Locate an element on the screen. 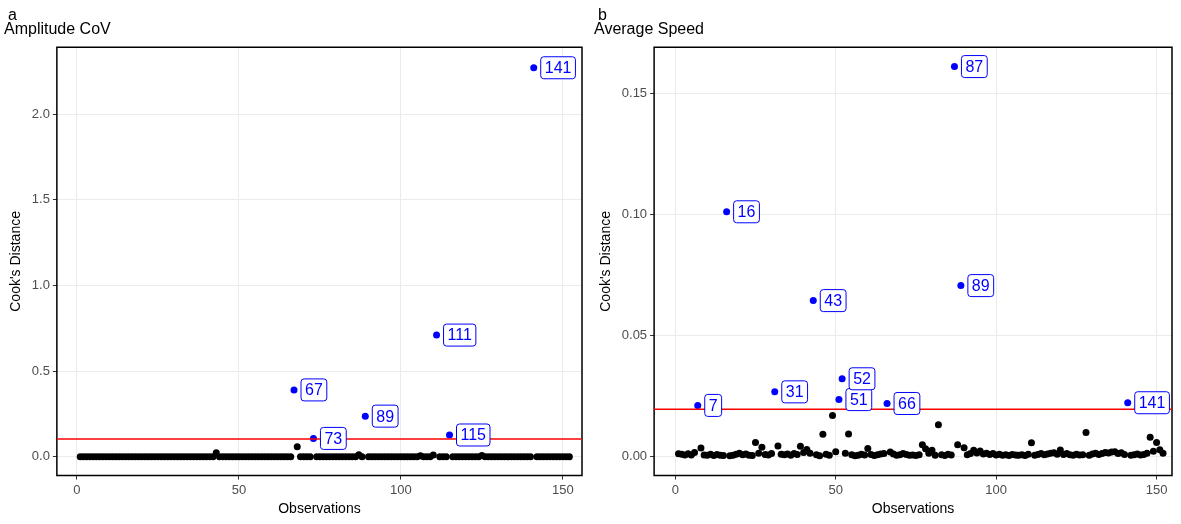  annotation: 16 is located at coordinates (746, 212).